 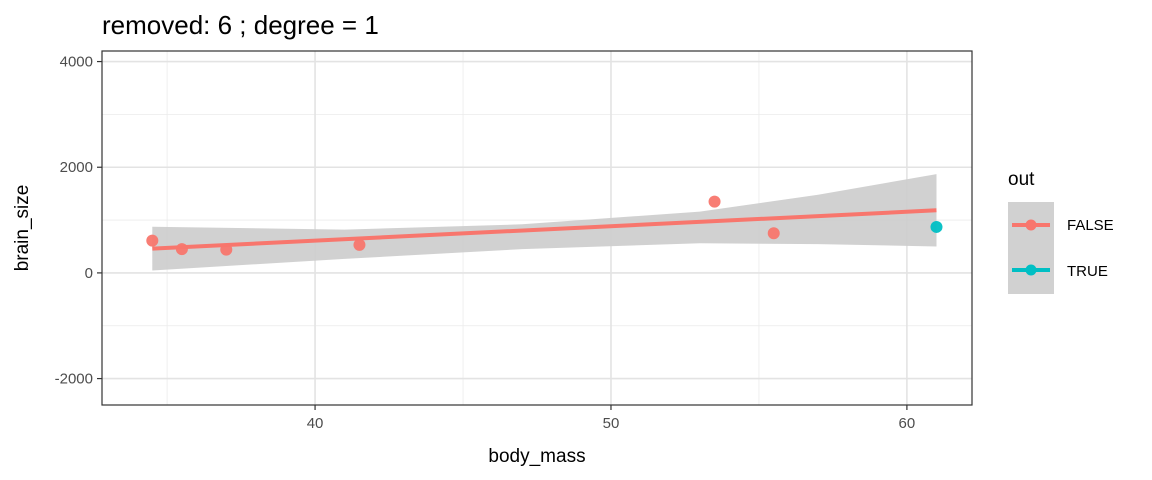 I want to click on data-points, so click(x=544, y=225).